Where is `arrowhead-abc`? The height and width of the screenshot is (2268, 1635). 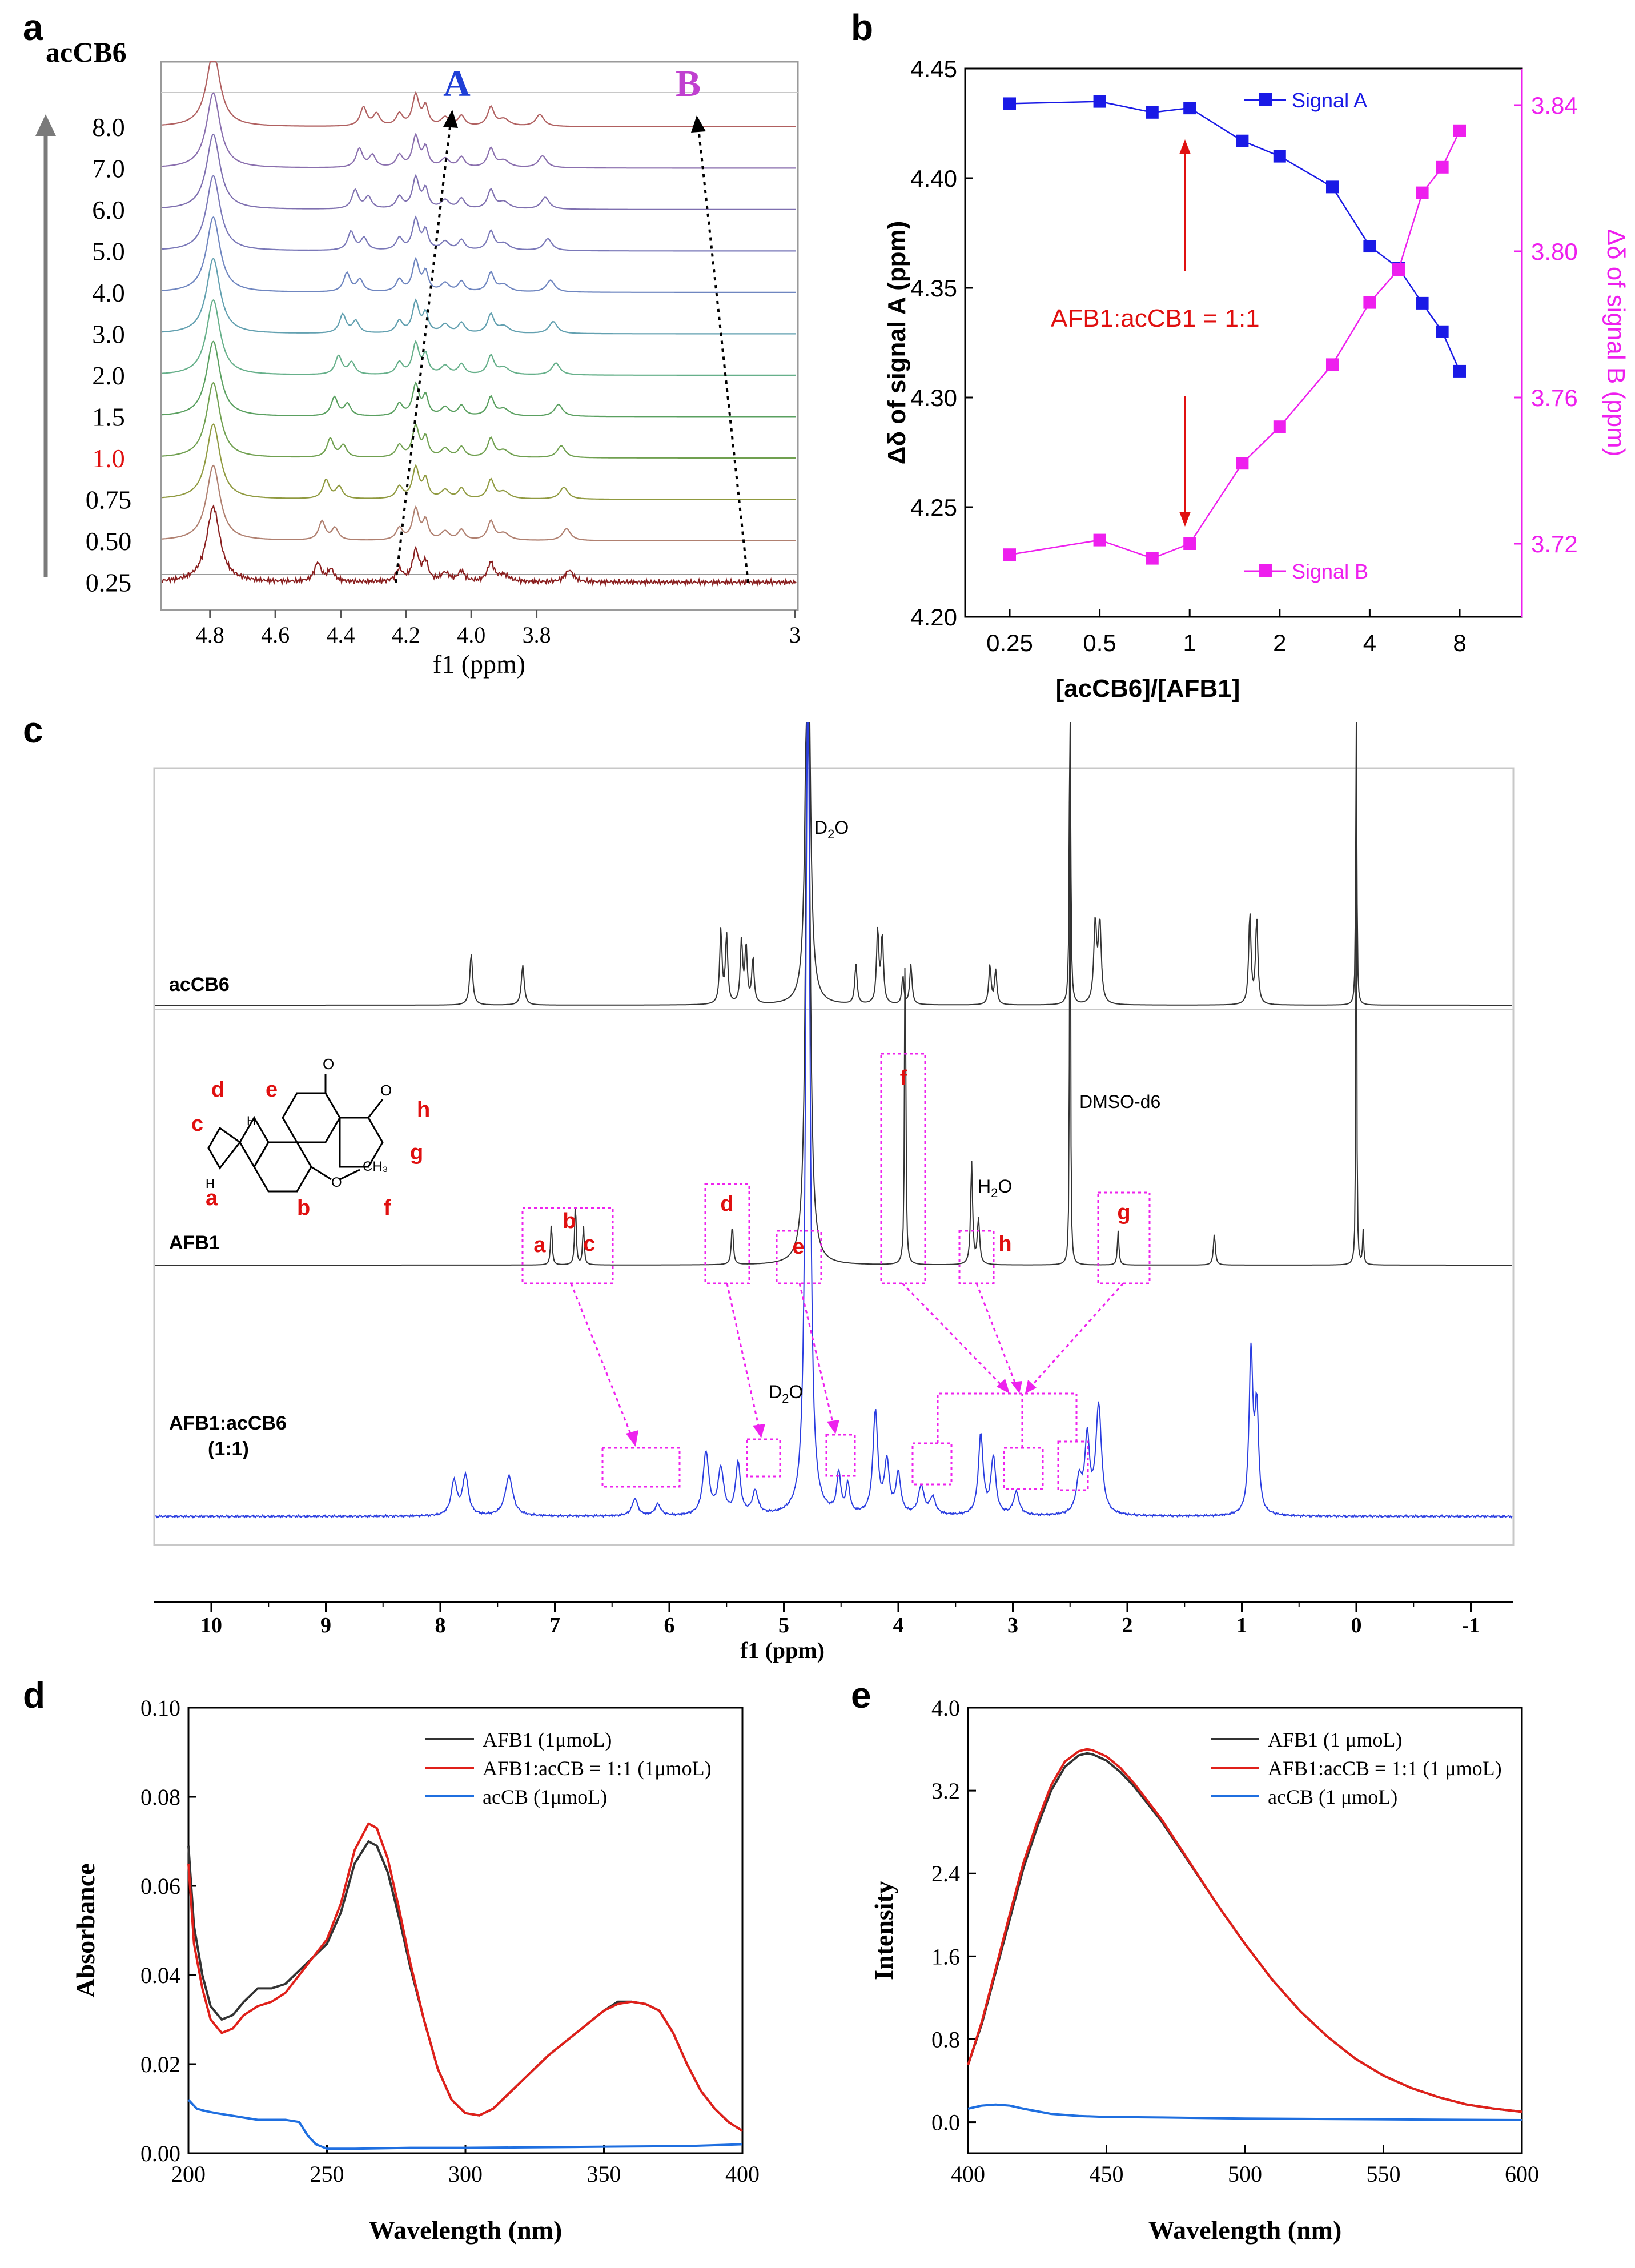
arrowhead-abc is located at coordinates (632, 1438).